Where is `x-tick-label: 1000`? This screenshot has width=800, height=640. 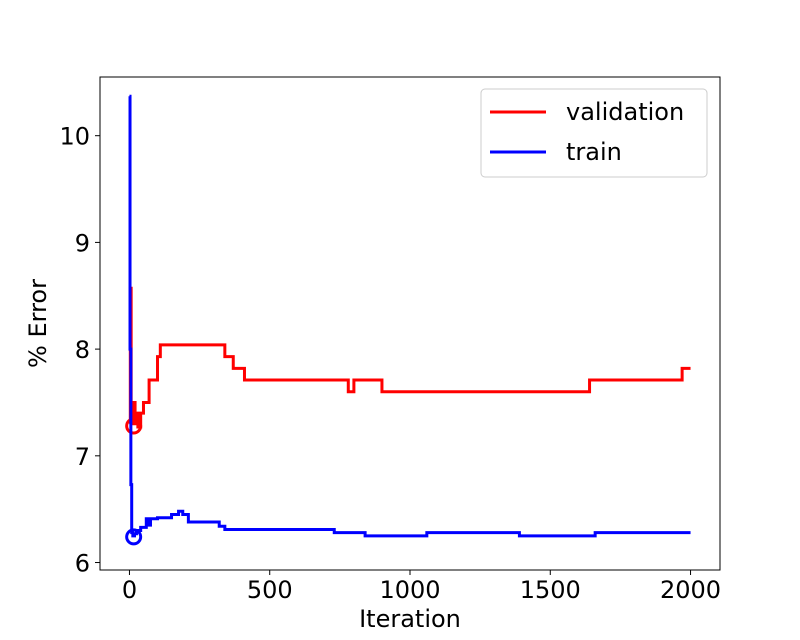 x-tick-label: 1000 is located at coordinates (409, 590).